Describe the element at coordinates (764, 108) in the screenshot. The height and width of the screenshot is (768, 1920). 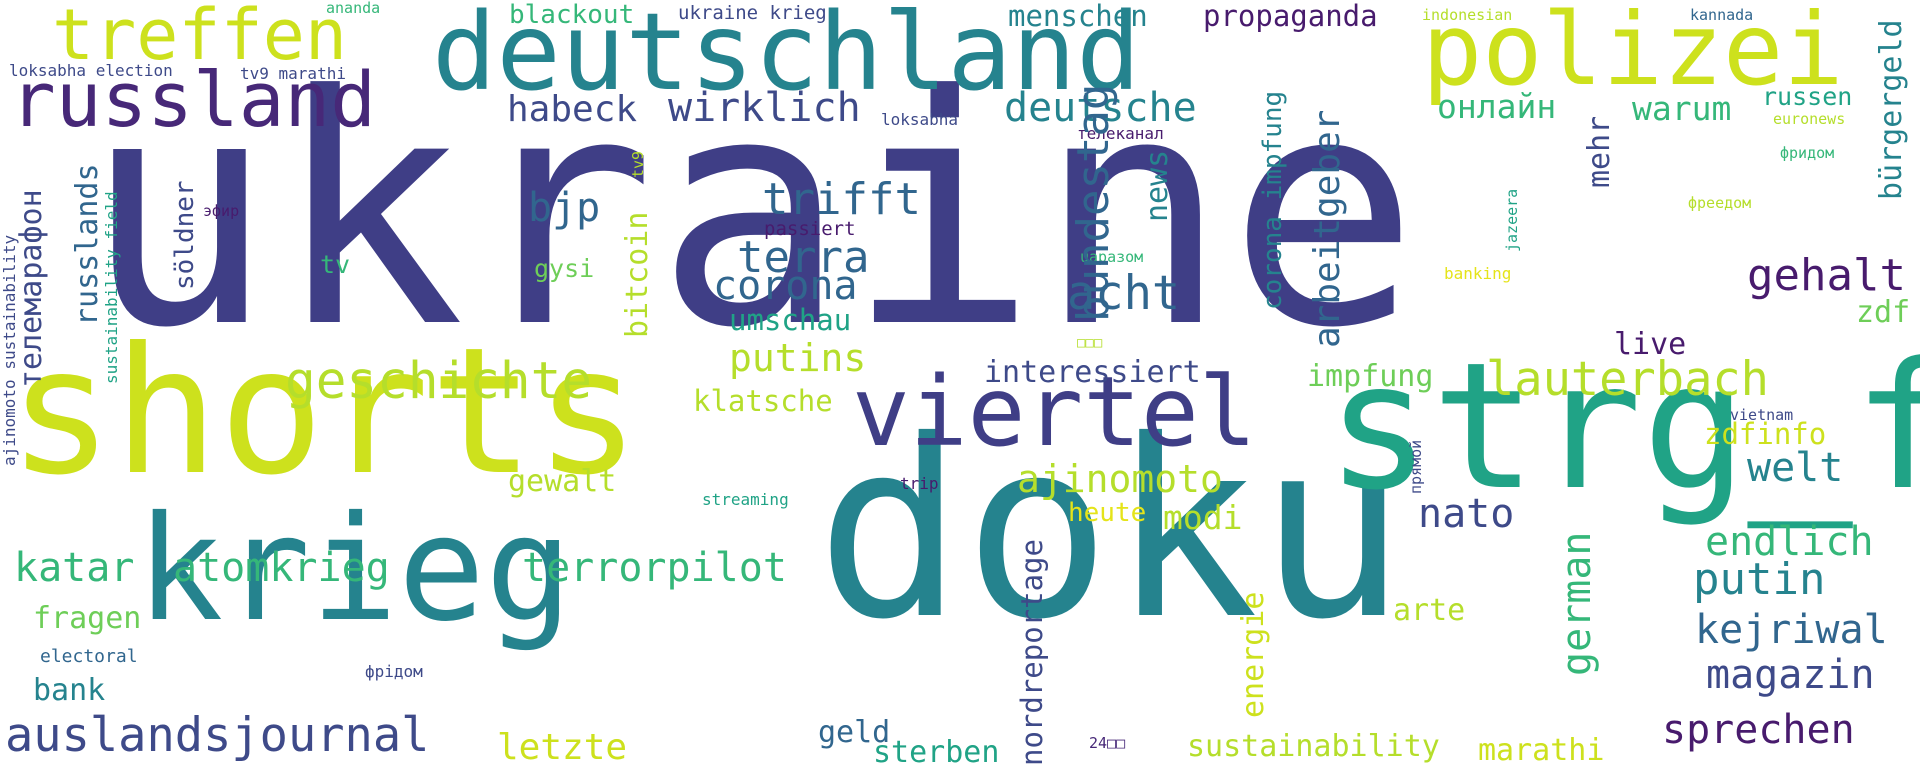
I see `word-wirklich: wirklich` at that location.